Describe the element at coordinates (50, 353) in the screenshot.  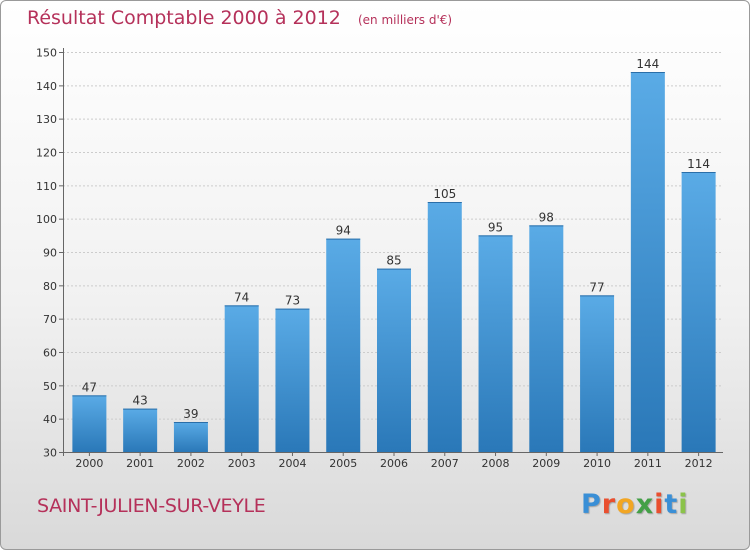
I see `y-tick-label: 60` at that location.